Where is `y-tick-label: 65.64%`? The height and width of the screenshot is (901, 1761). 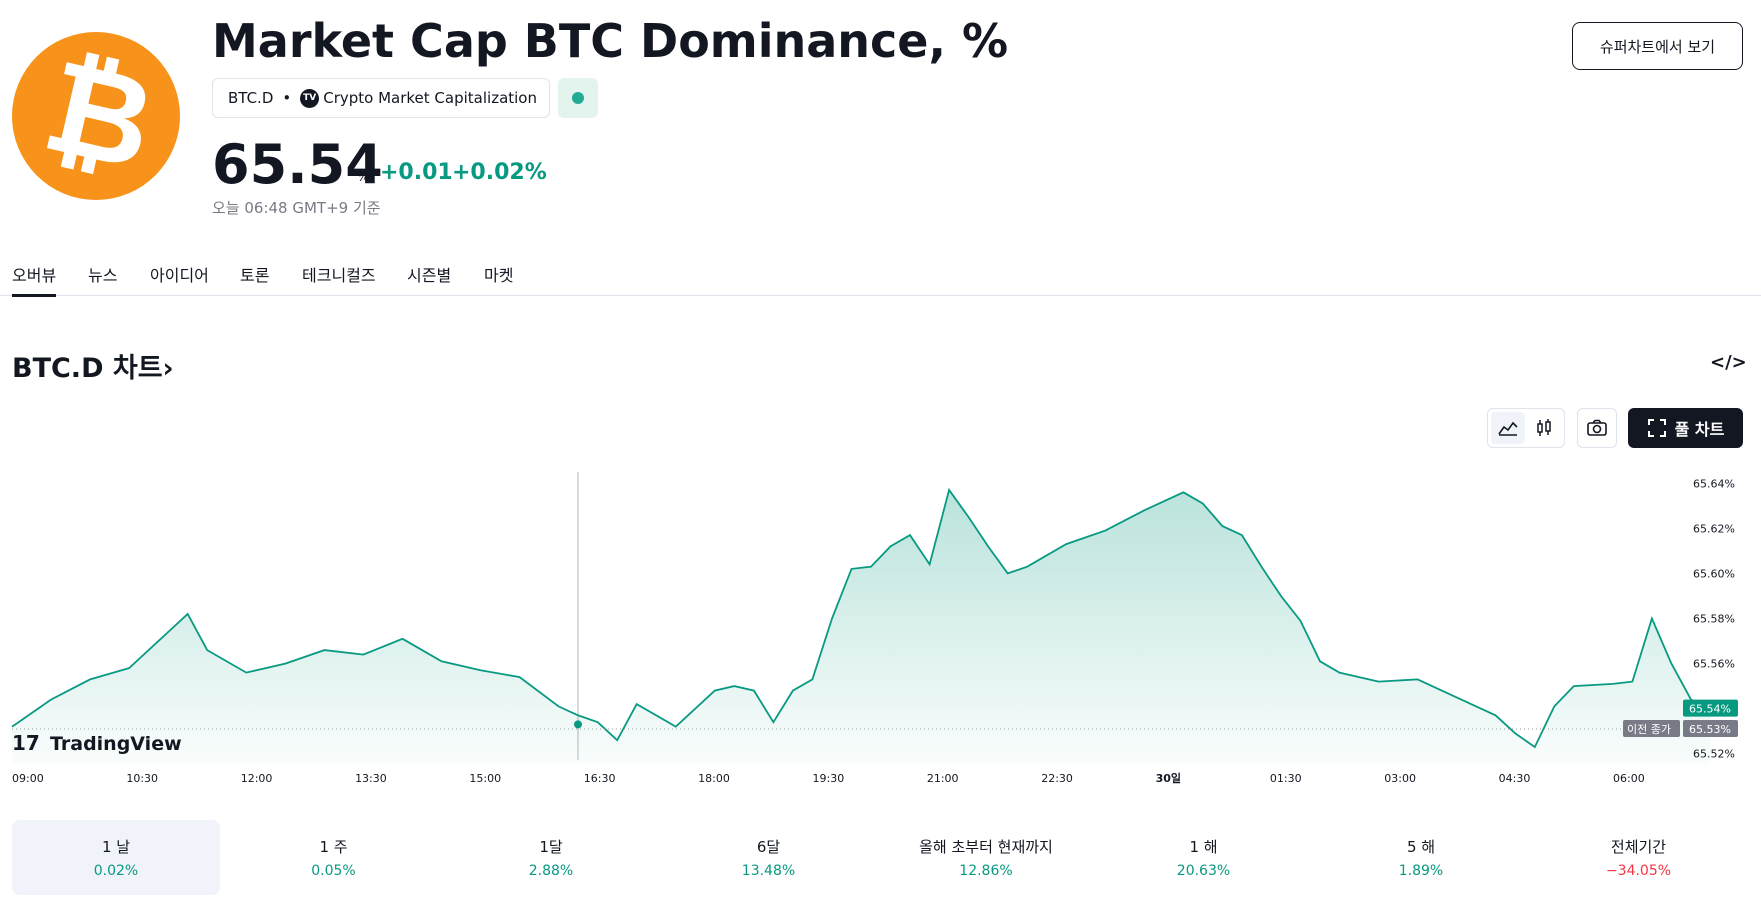
y-tick-label: 65.64% is located at coordinates (1714, 483).